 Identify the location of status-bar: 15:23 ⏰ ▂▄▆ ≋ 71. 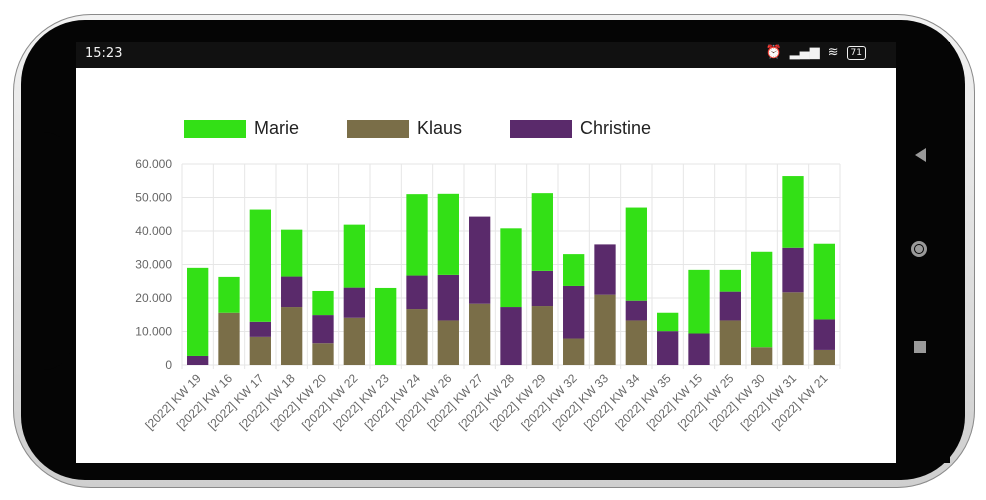
(486, 55).